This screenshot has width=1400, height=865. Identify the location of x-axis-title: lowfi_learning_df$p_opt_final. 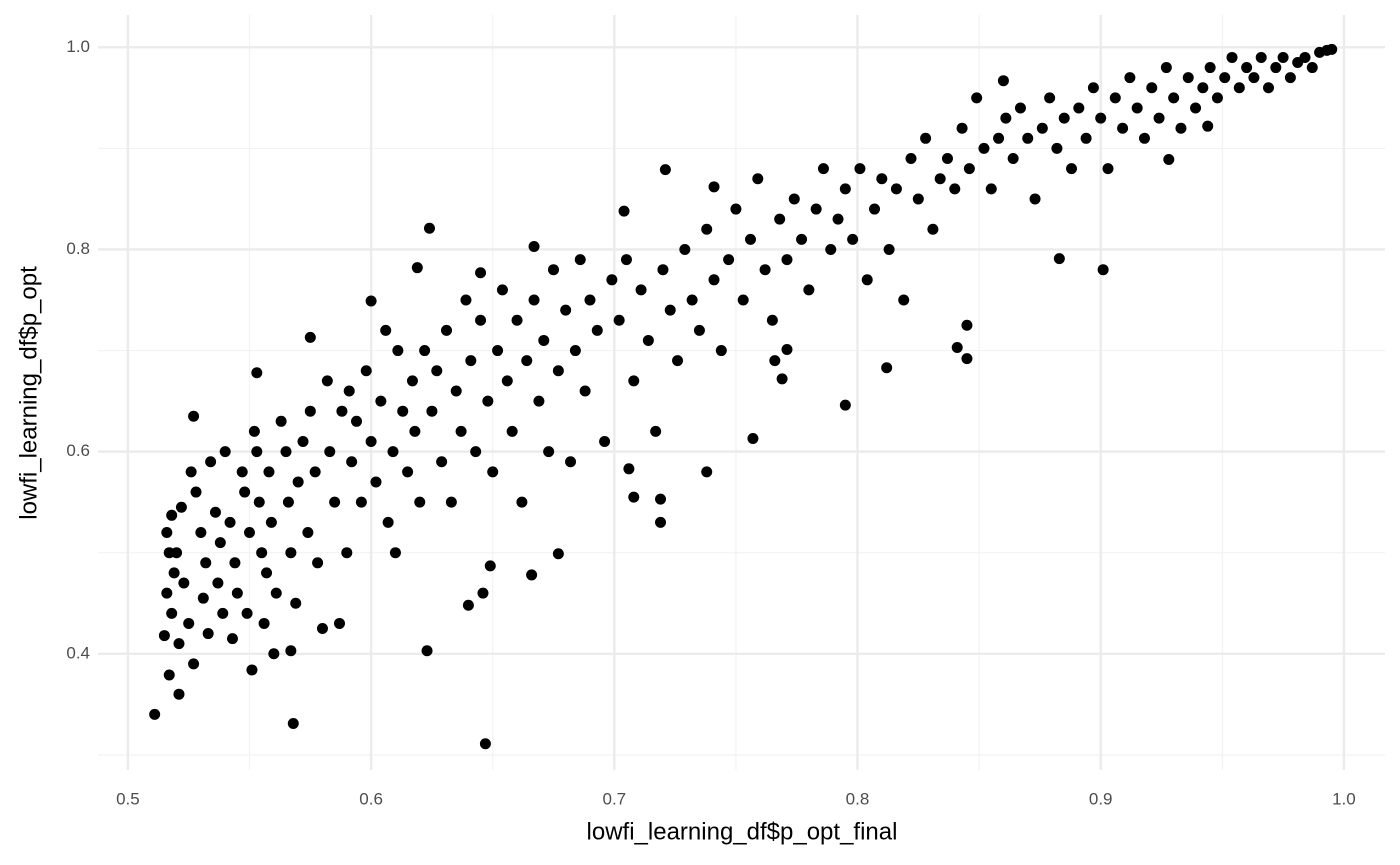
(742, 831).